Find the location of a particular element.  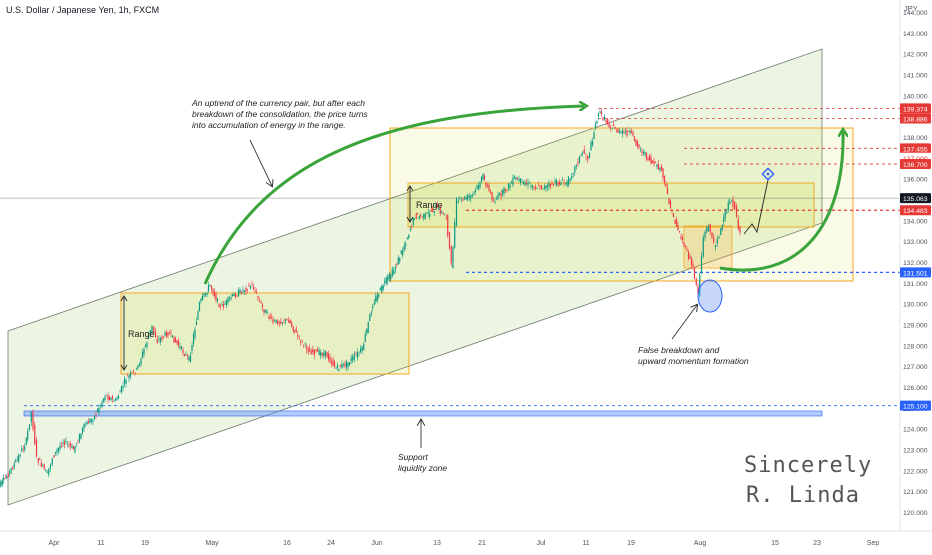

price-tag-bg is located at coordinates (915, 405).